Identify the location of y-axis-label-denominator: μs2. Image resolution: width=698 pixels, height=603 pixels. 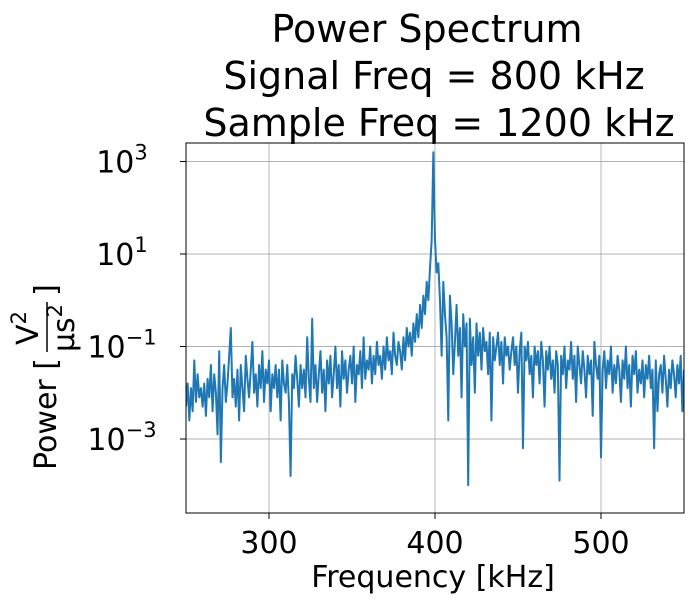
(62, 328).